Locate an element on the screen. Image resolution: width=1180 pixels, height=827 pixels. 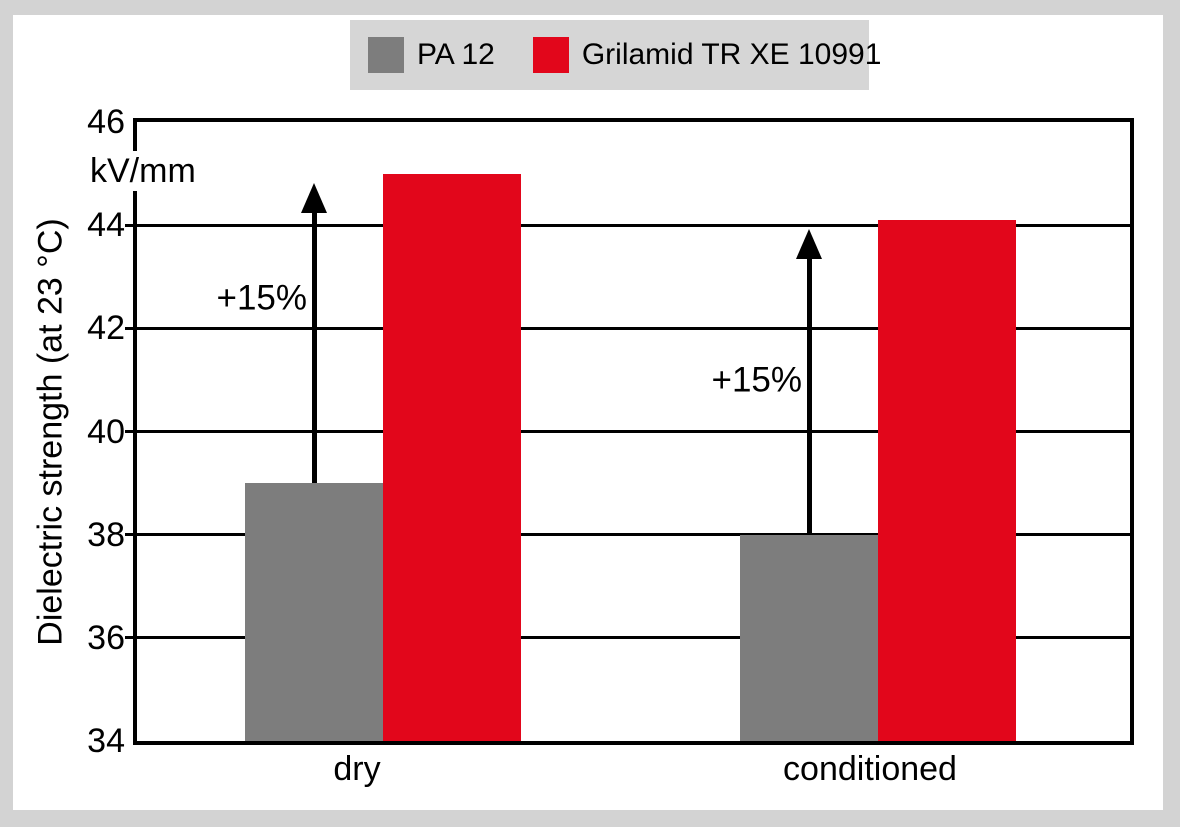
legend-label-grilamid: Grilamid TR XE 10991 is located at coordinates (731, 54).